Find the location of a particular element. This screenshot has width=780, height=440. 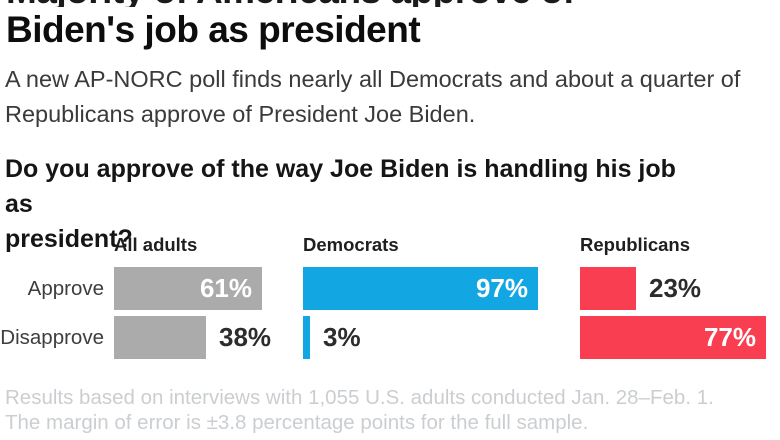

bar-republicans-disapprove: 77% is located at coordinates (673, 337).